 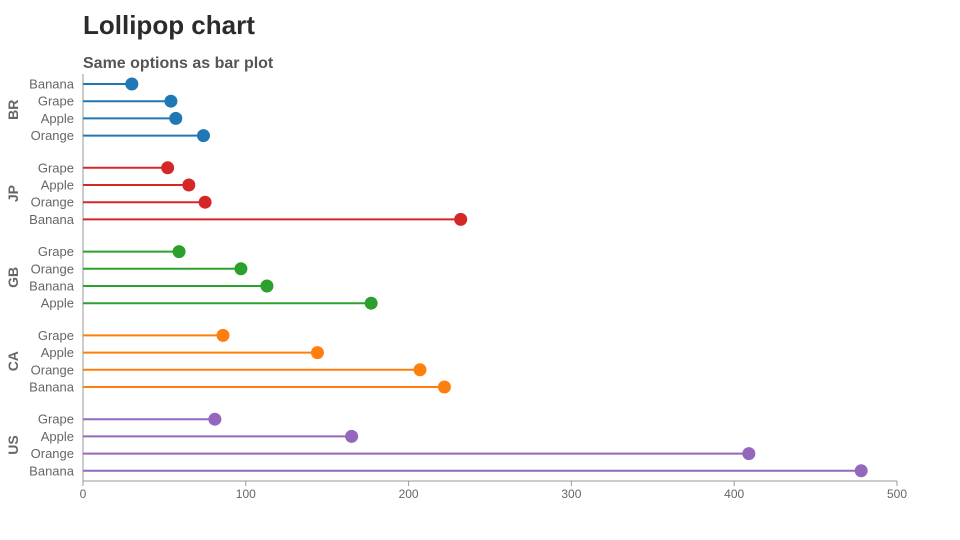 I want to click on chart-subtitle: Same options as bar plot, so click(x=178, y=63).